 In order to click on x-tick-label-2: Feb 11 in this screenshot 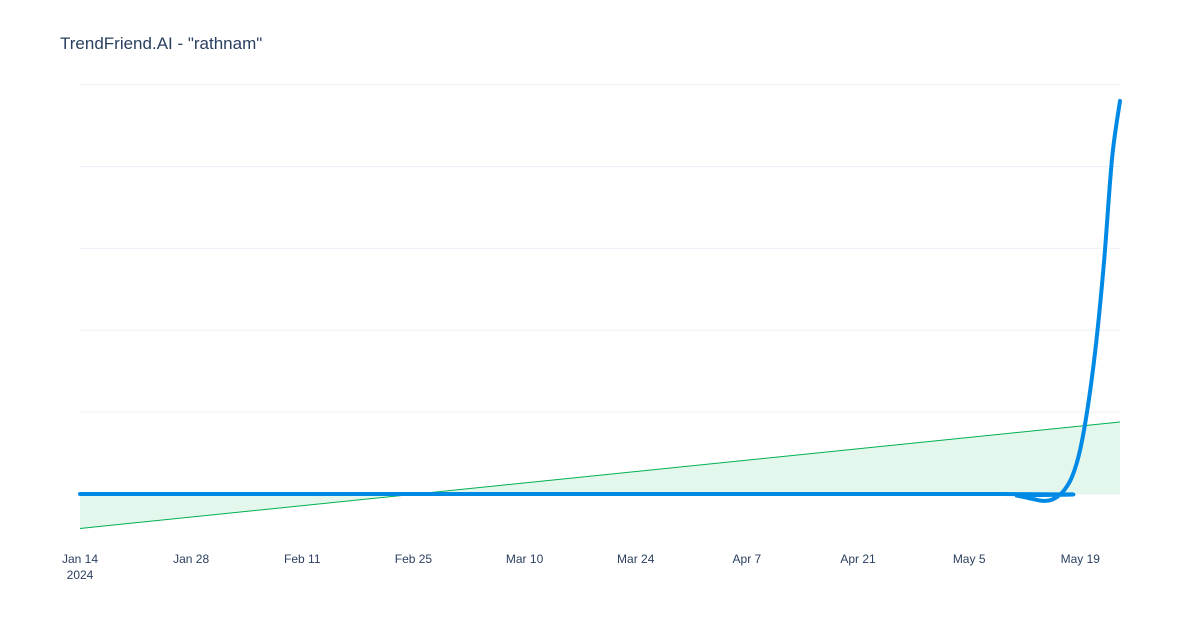, I will do `click(302, 559)`.